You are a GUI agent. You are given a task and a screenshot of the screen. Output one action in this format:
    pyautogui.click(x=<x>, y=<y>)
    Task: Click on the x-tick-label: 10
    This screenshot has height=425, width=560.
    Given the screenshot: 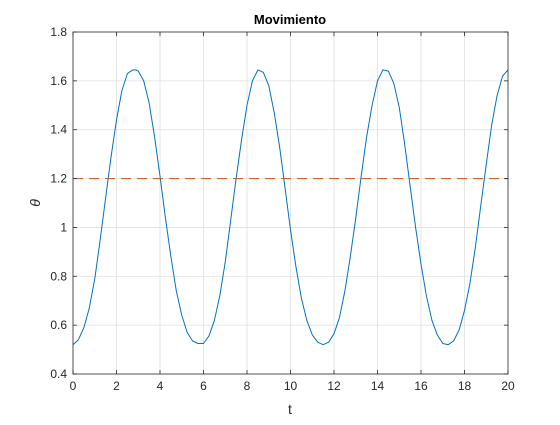 What is the action you would take?
    pyautogui.click(x=291, y=386)
    